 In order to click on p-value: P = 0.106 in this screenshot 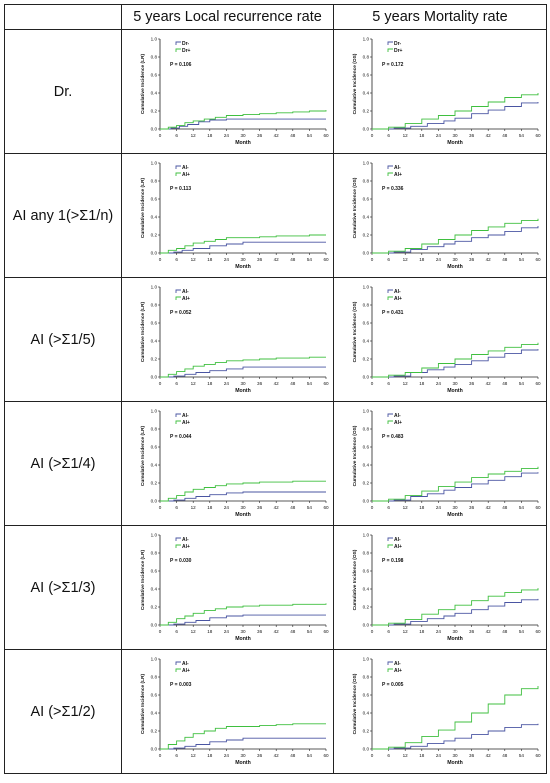, I will do `click(181, 65)`.